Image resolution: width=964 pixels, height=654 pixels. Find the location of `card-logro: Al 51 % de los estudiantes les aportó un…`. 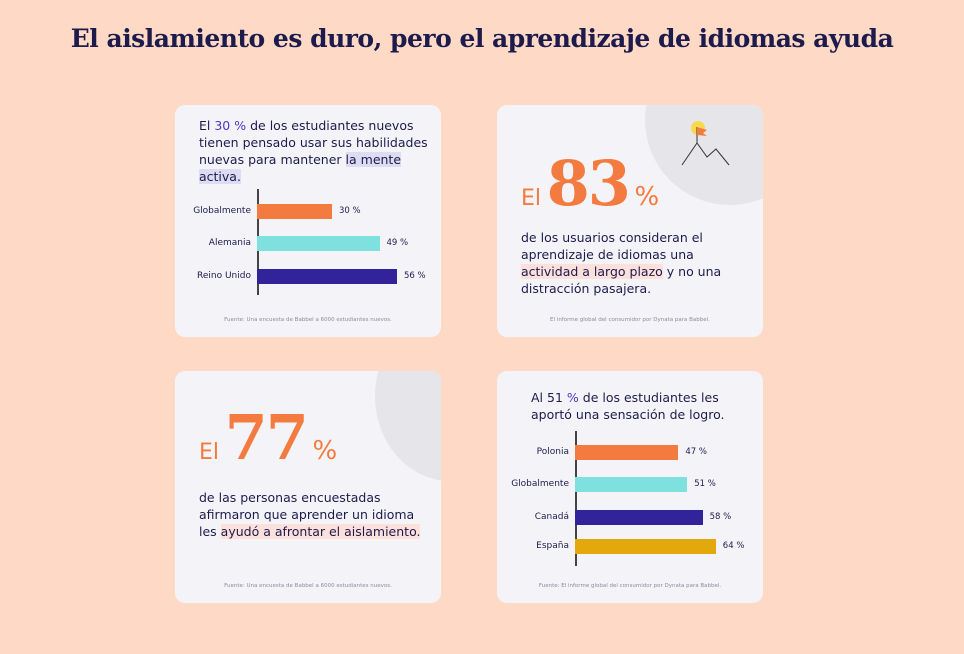

card-logro: Al 51 % de los estudiantes les aportó un… is located at coordinates (630, 487).